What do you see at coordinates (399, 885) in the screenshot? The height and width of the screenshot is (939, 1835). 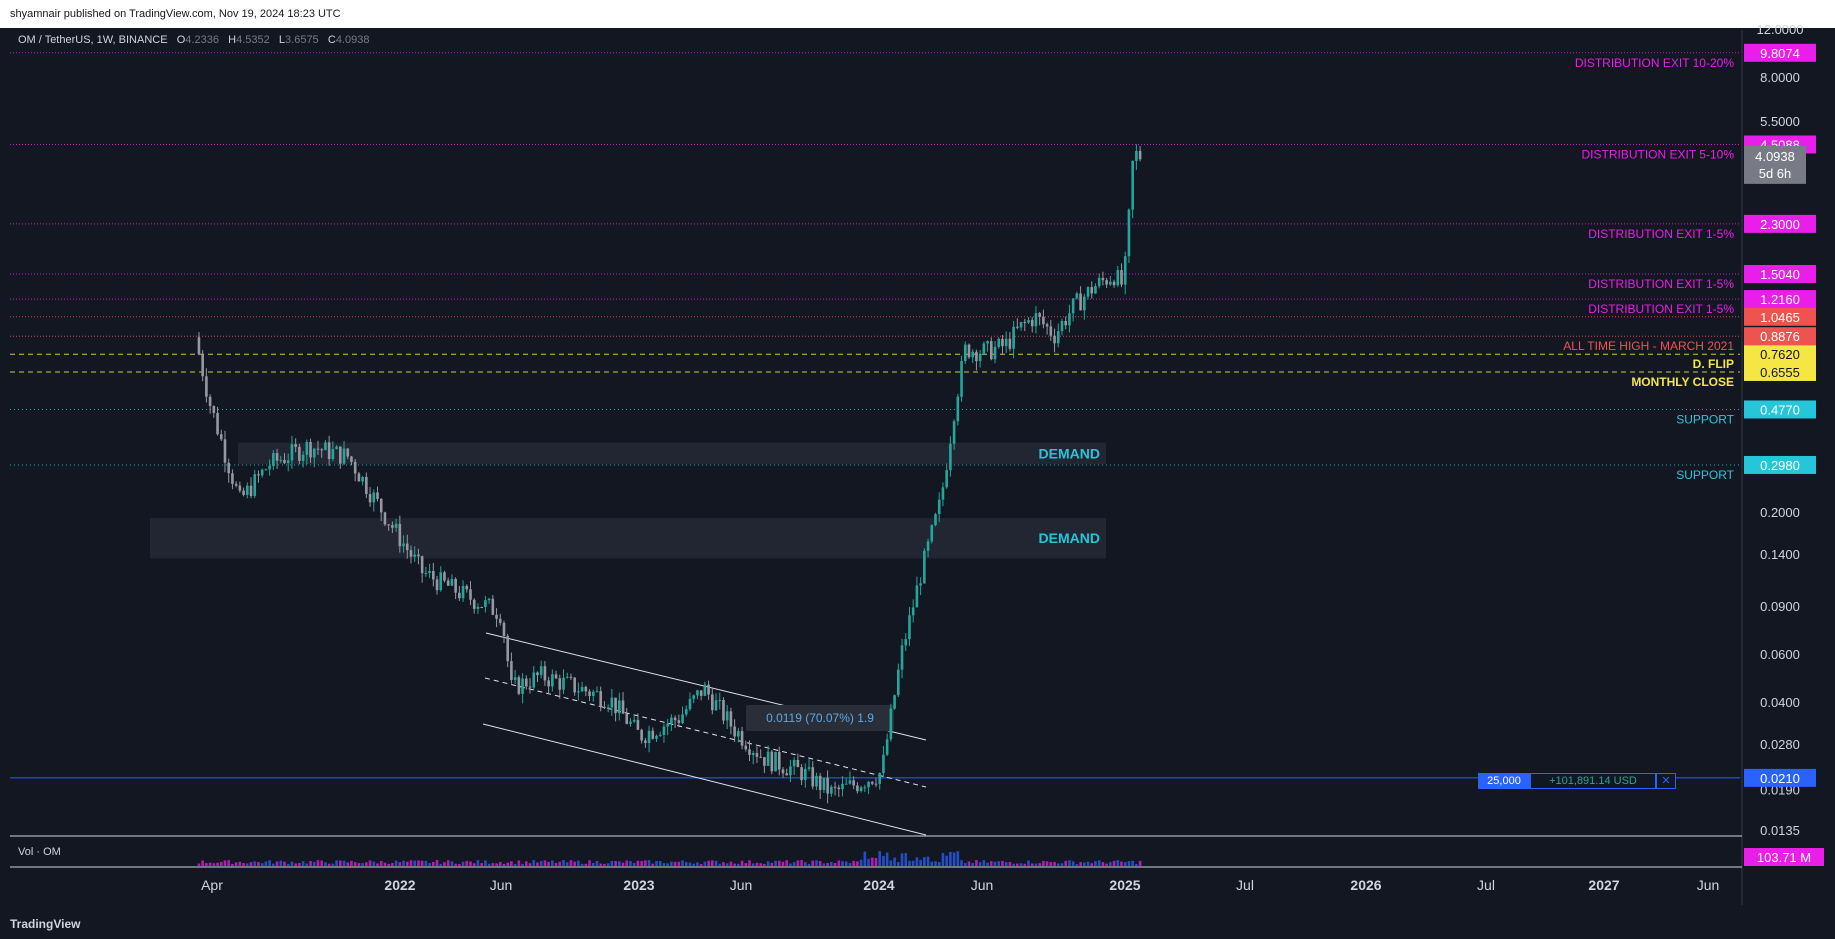 I see `time-tick-label: 2022` at bounding box center [399, 885].